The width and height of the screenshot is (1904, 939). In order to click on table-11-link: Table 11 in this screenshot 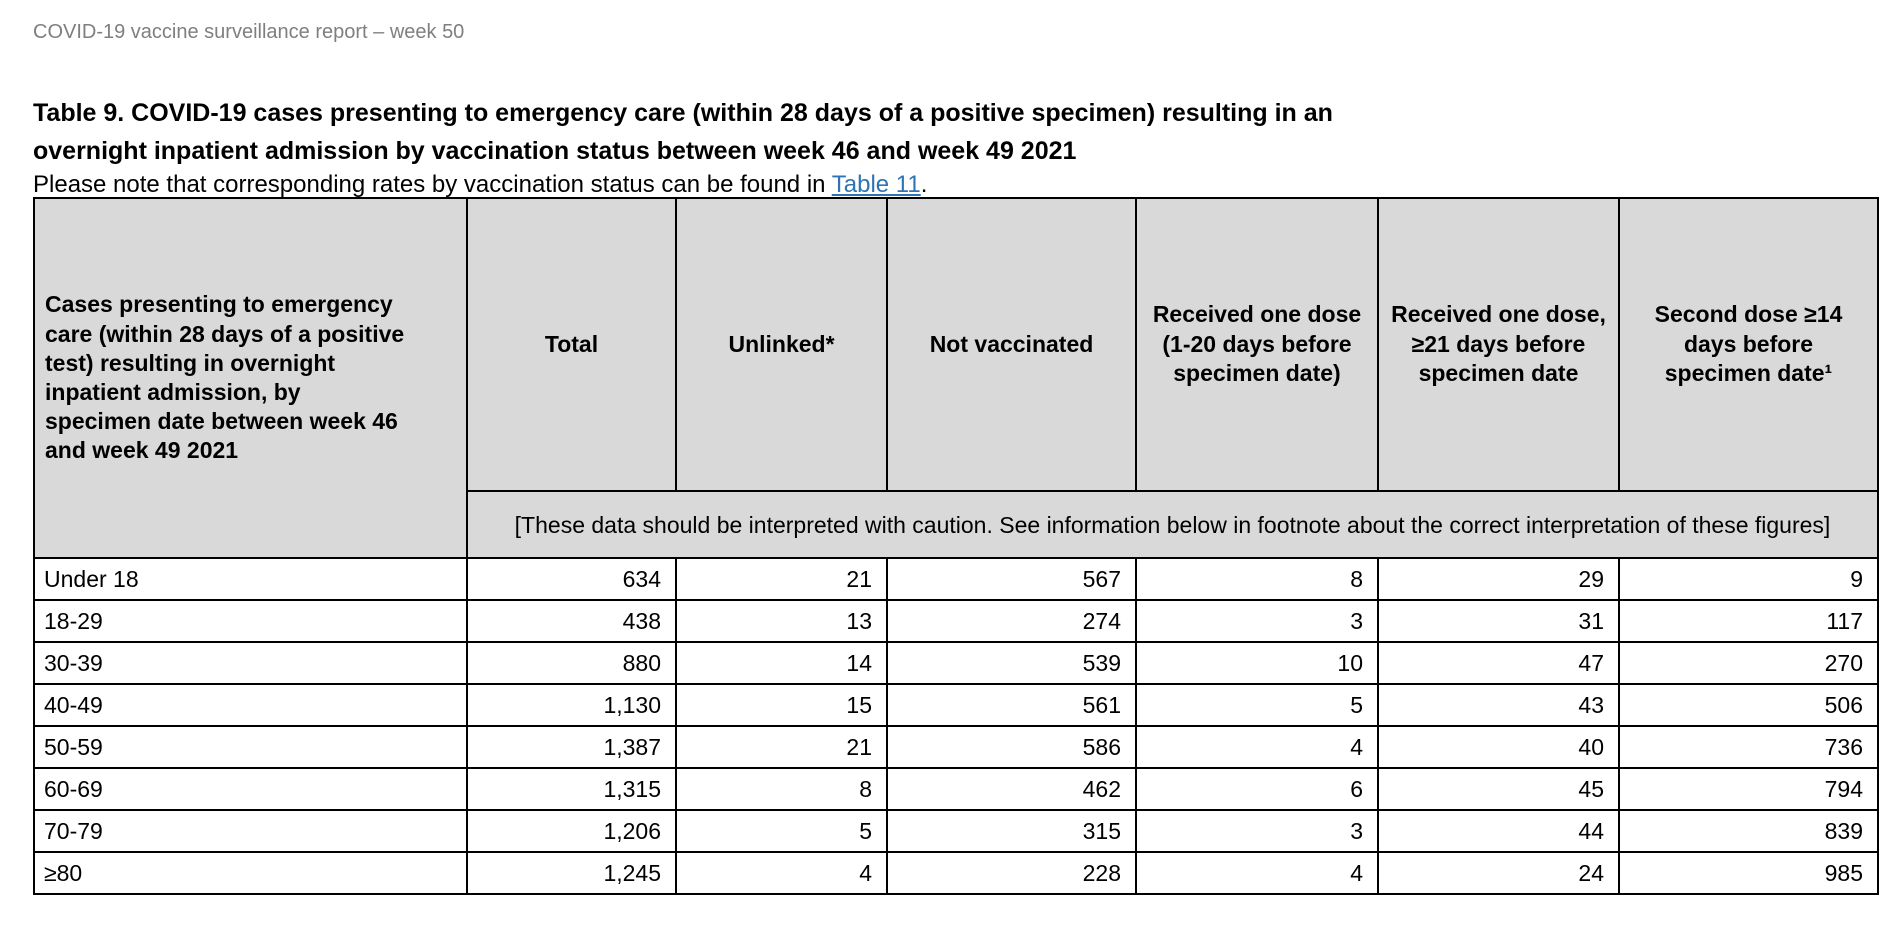, I will do `click(876, 184)`.